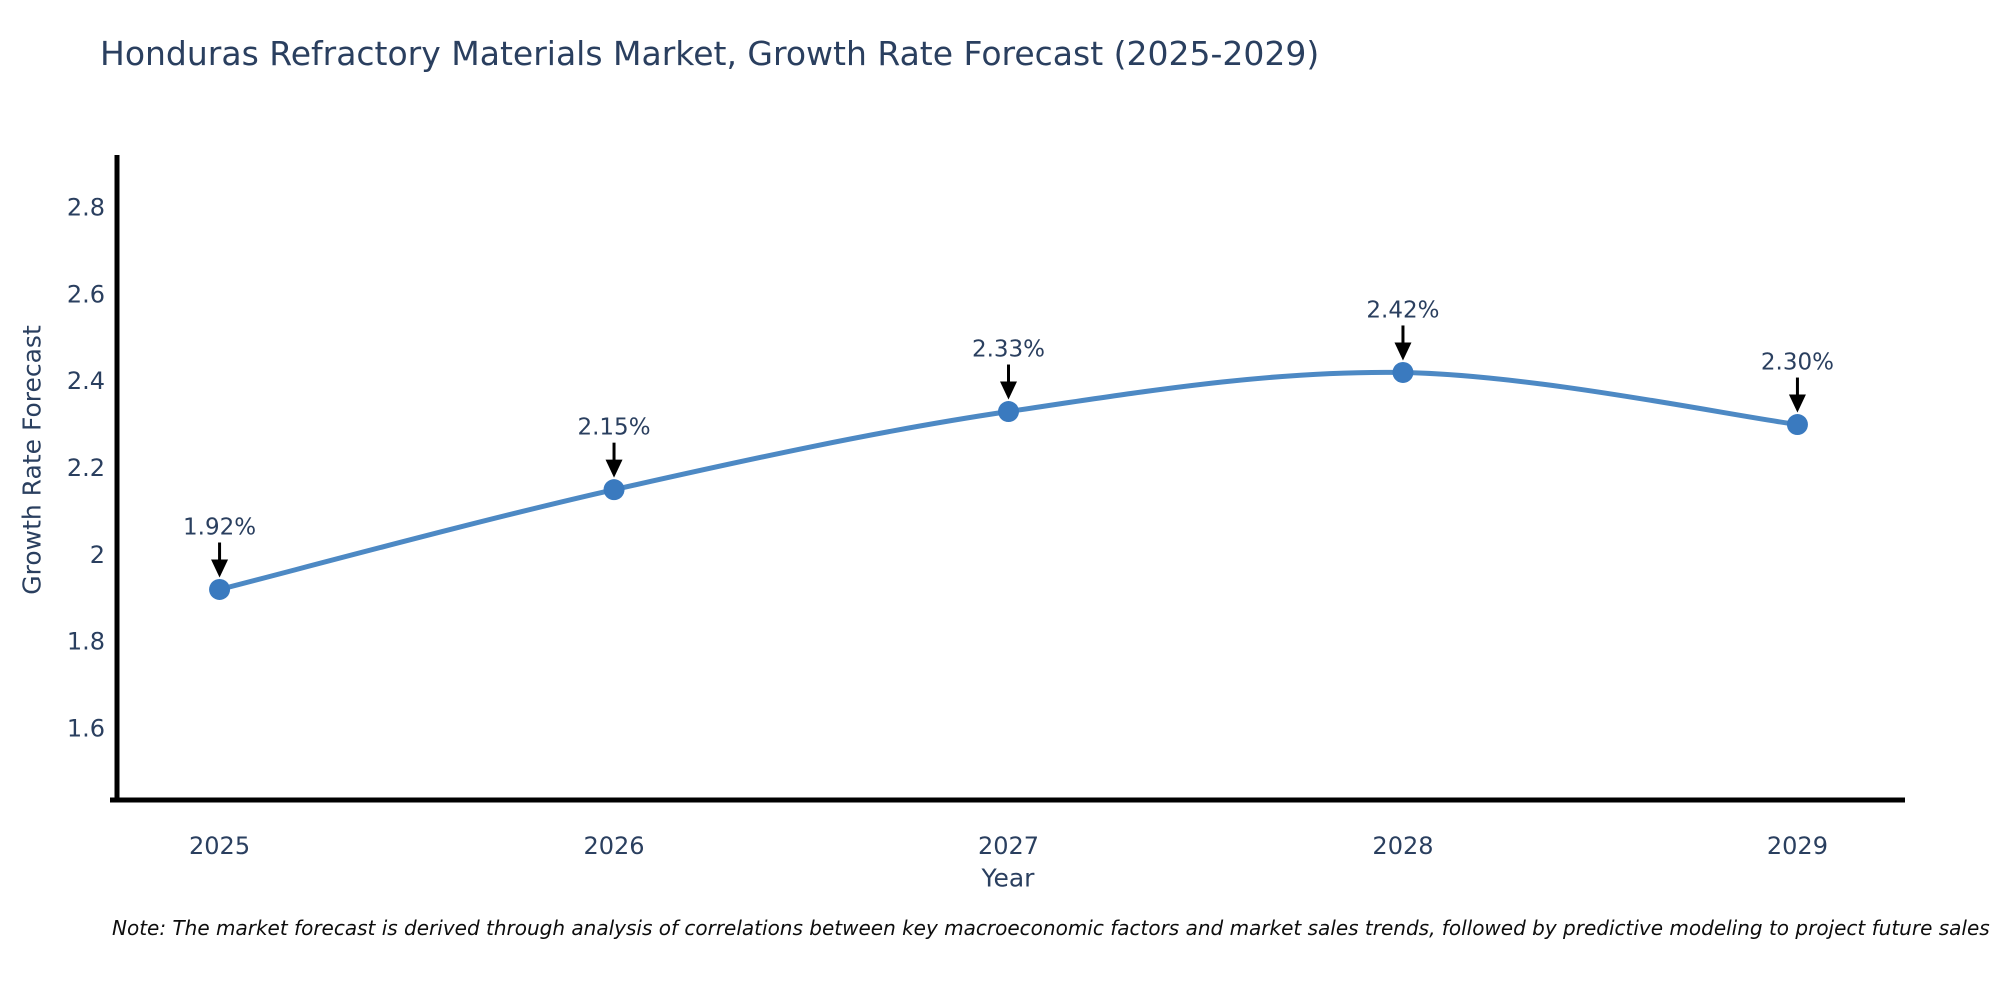 The height and width of the screenshot is (1000, 2000). What do you see at coordinates (1403, 372) in the screenshot?
I see `data-point-marker-2028` at bounding box center [1403, 372].